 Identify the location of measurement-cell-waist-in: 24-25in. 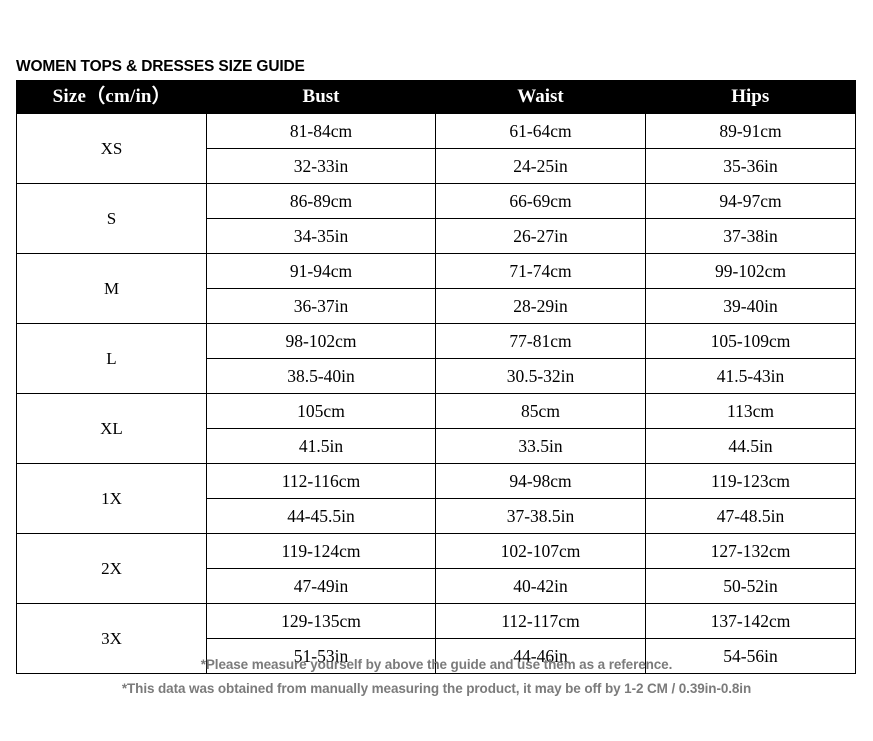
(540, 166).